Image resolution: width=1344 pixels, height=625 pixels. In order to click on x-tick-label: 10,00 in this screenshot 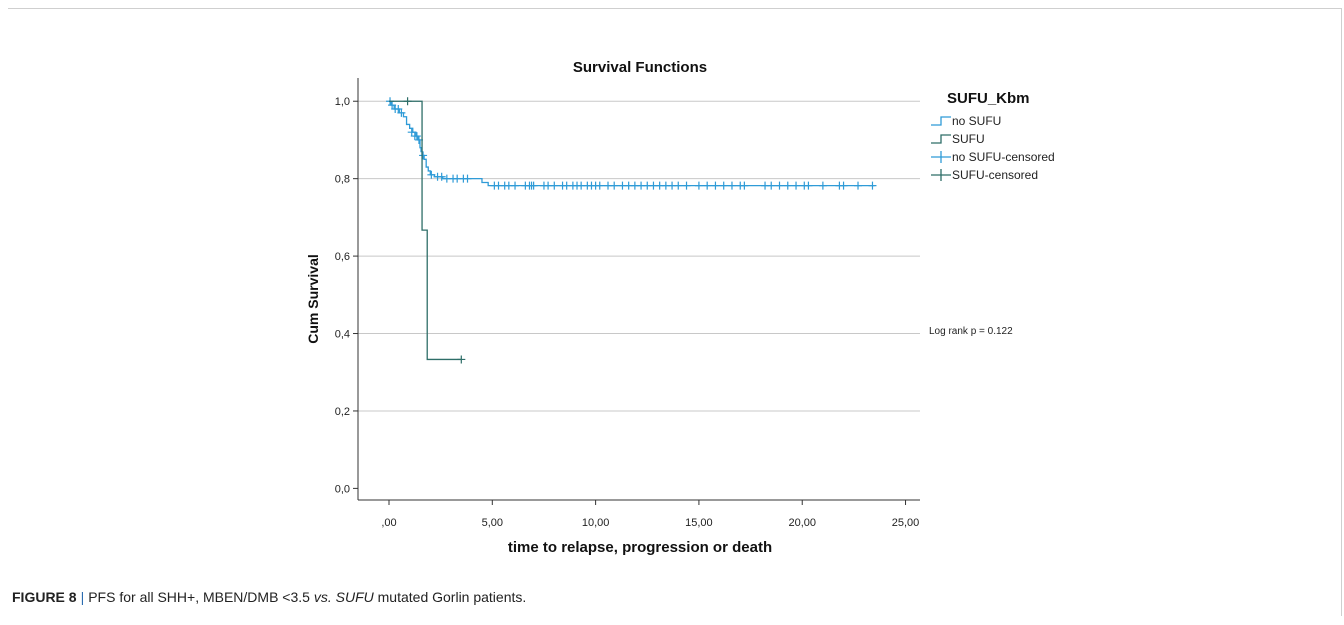, I will do `click(596, 523)`.